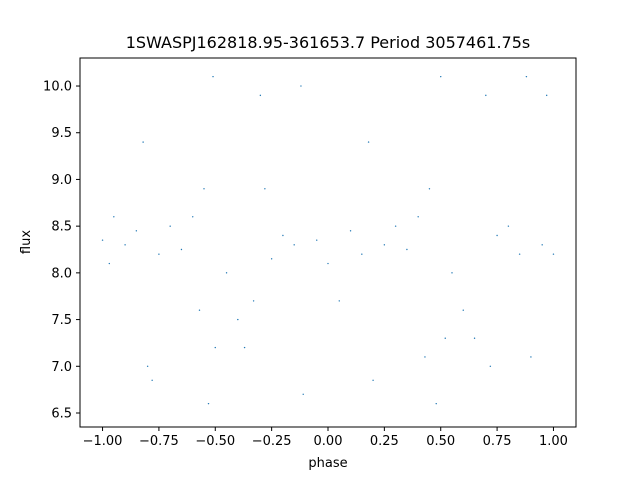 Image resolution: width=640 pixels, height=480 pixels. What do you see at coordinates (215, 441) in the screenshot?
I see `x-tick-label: −0.50` at bounding box center [215, 441].